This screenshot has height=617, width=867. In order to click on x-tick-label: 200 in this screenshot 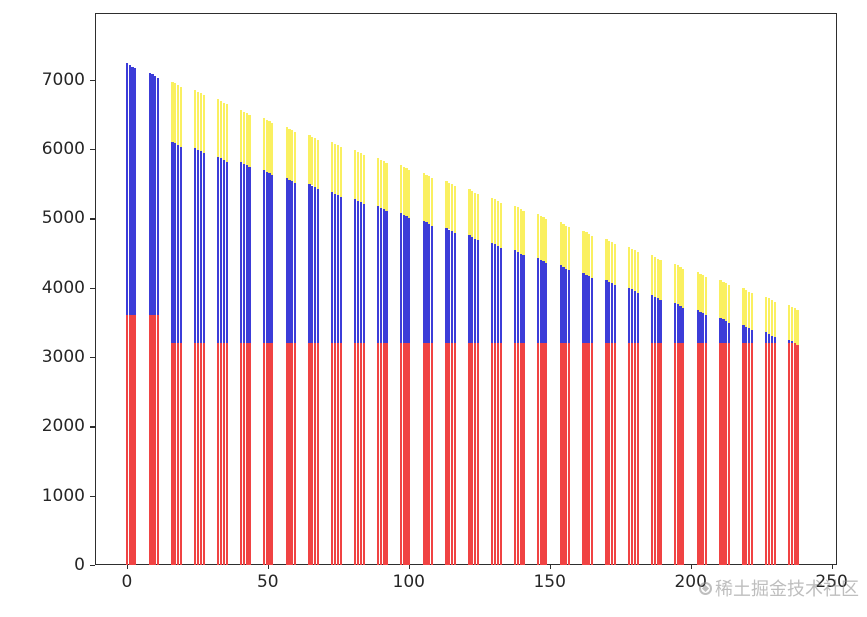, I will do `click(690, 582)`.